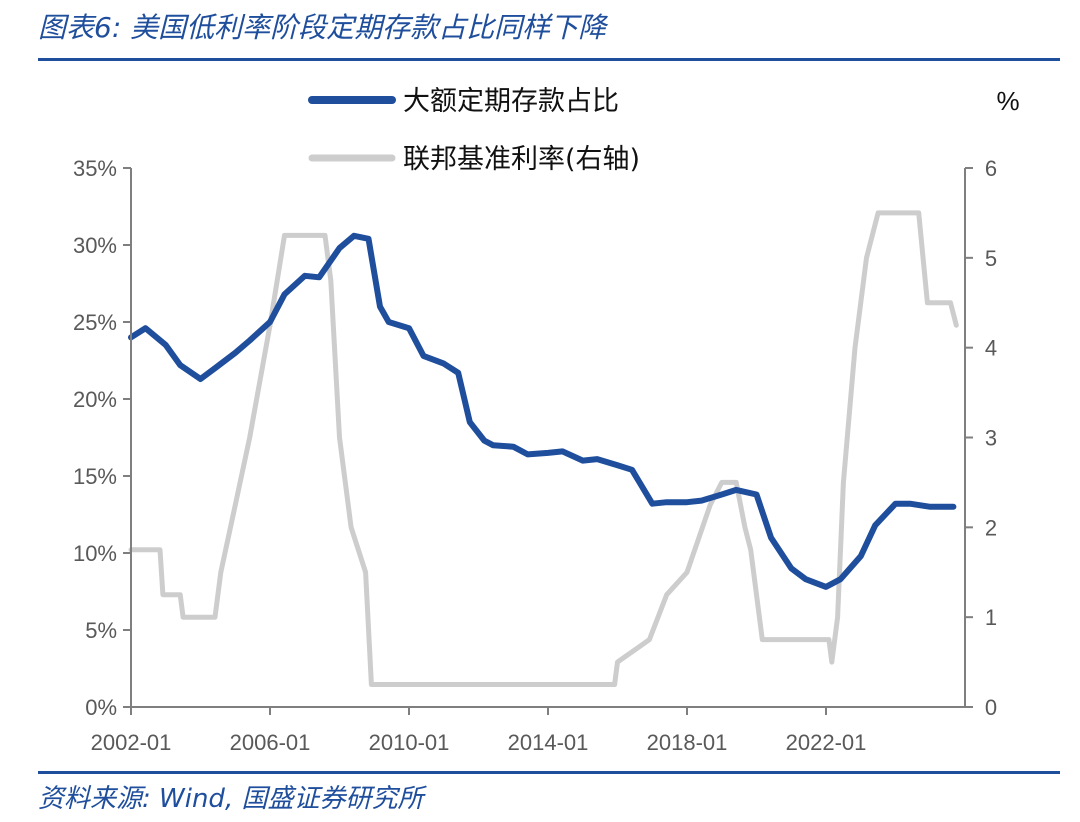  Describe the element at coordinates (549, 772) in the screenshot. I see `source-rule` at that location.